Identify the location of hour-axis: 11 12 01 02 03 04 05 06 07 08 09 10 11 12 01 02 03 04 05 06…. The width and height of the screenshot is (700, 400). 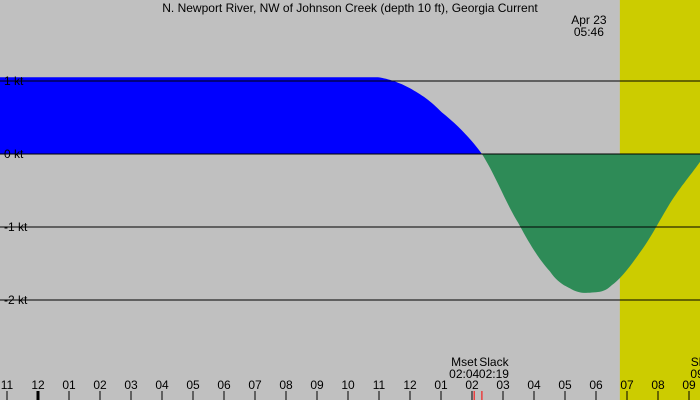
(348, 389).